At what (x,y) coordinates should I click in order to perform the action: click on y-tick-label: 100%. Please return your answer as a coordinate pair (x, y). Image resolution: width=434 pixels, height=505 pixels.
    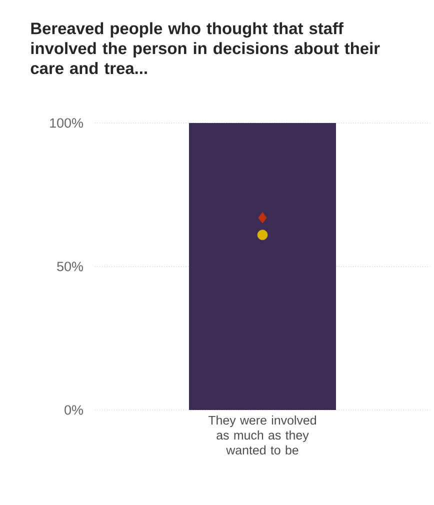
    Looking at the image, I should click on (66, 123).